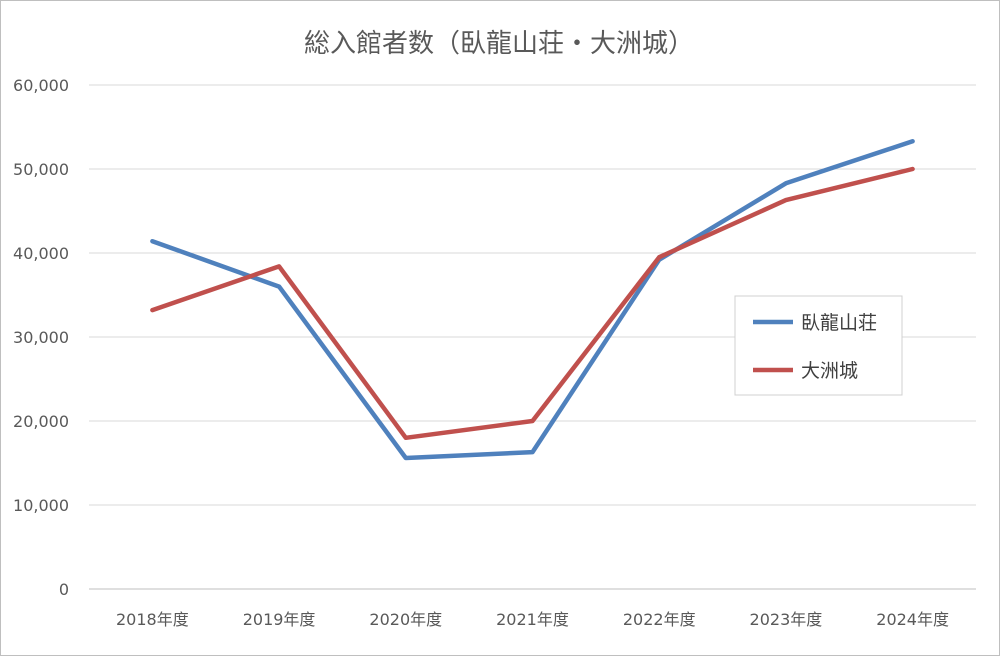 This screenshot has width=1000, height=656. I want to click on x-tick-label: 2020年度, so click(405, 619).